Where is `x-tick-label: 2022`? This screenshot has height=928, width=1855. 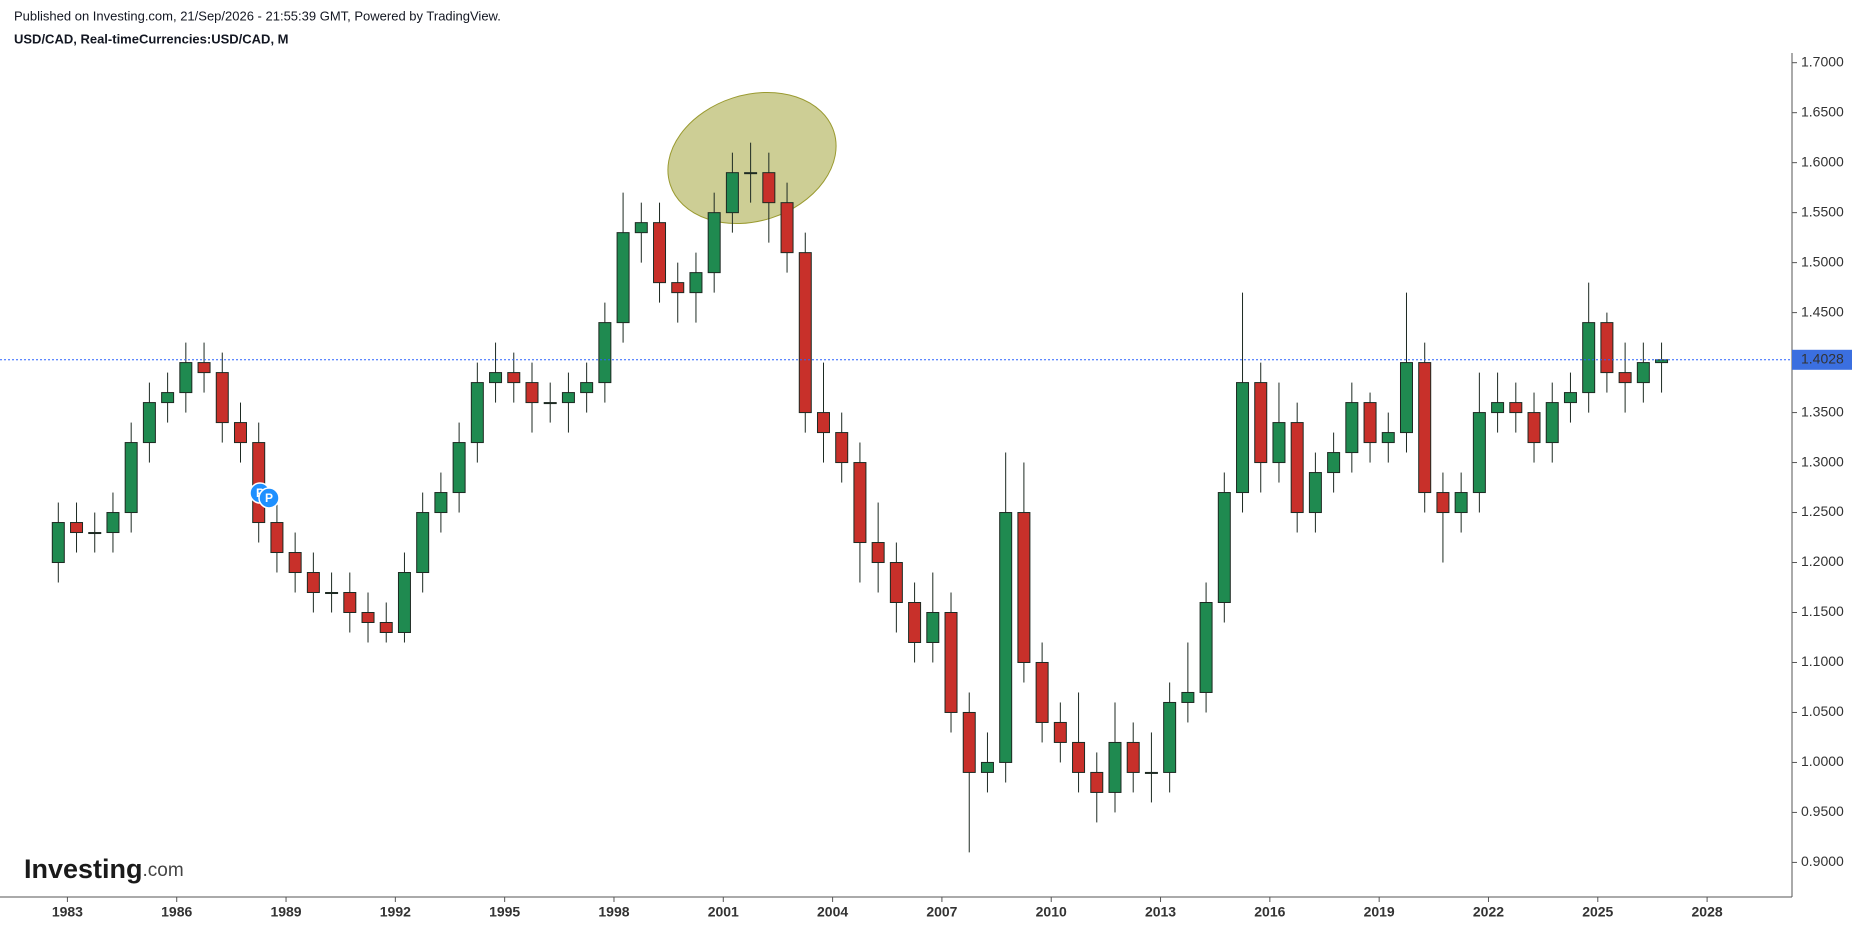
x-tick-label: 2022 is located at coordinates (1488, 912).